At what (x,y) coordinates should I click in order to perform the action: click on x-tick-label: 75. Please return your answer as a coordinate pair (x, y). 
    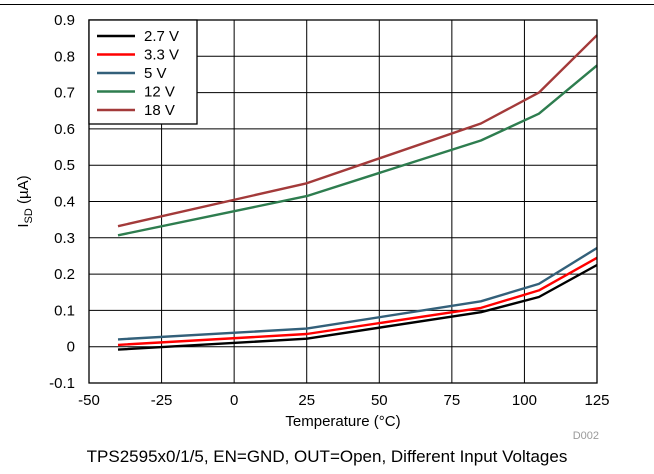
    Looking at the image, I should click on (452, 400).